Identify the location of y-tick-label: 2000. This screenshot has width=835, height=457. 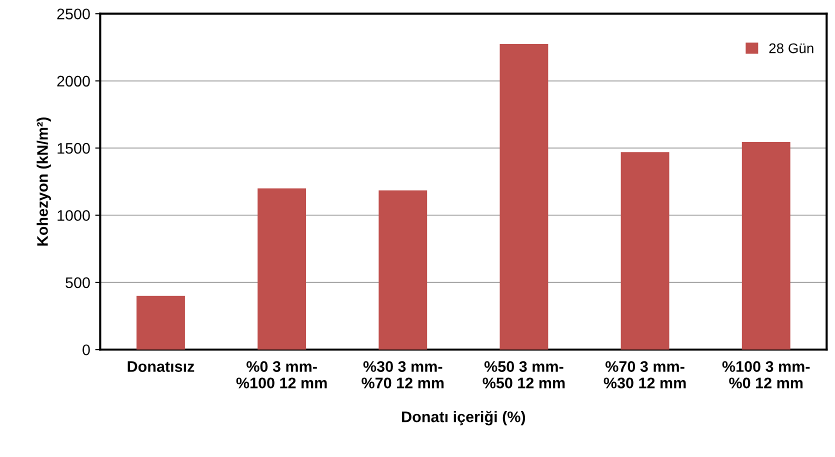
(73, 81).